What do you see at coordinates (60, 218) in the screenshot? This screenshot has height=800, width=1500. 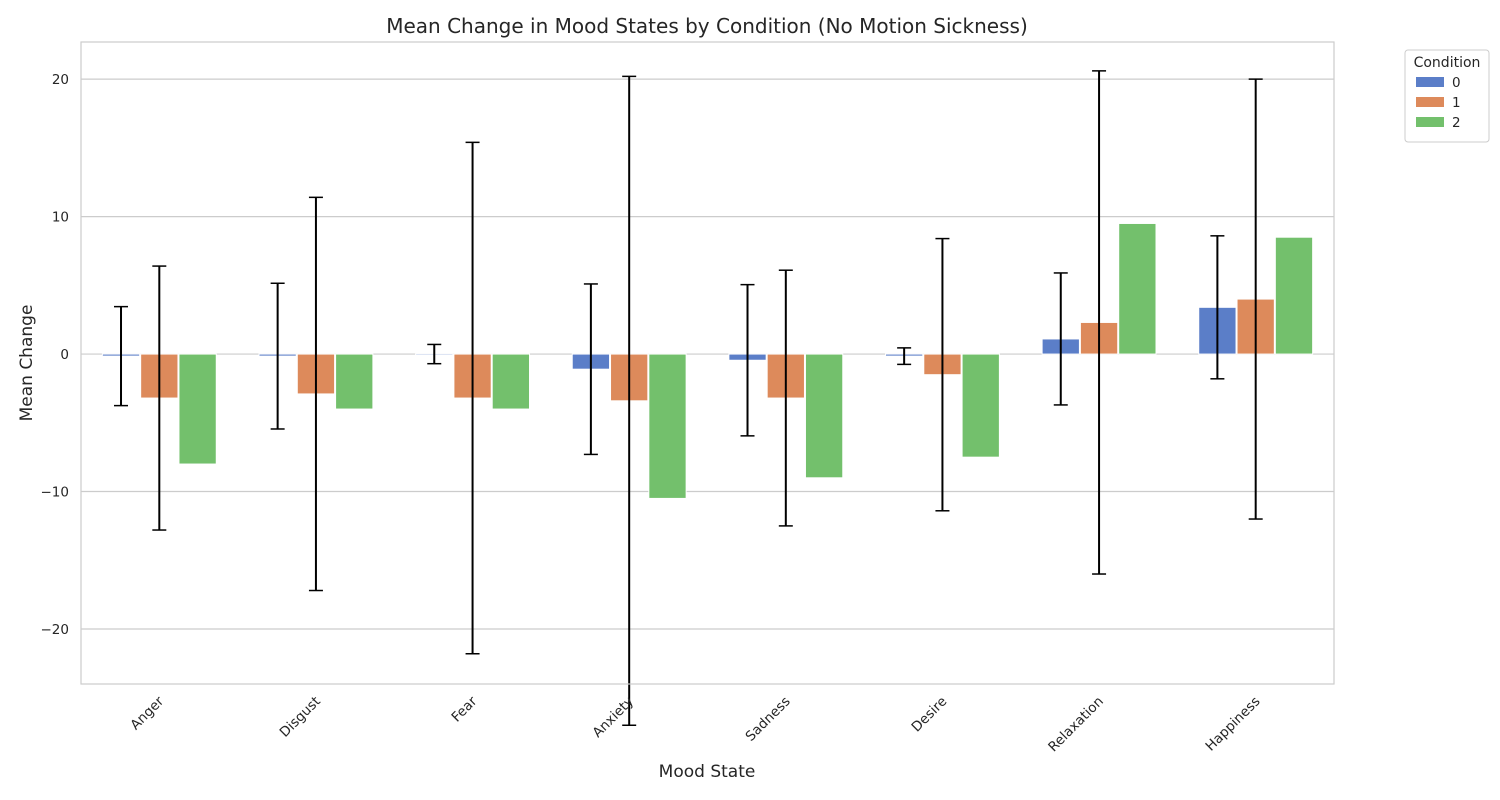 I see `y-tick-label: 10` at bounding box center [60, 218].